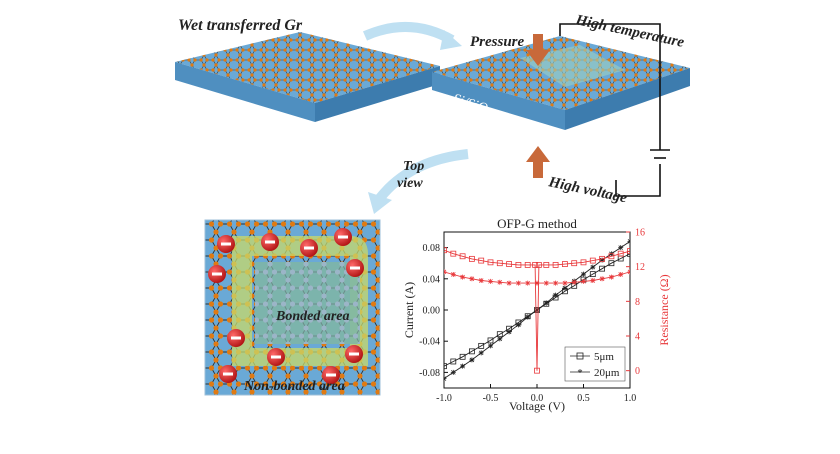  Describe the element at coordinates (580, 356) in the screenshot. I see `legend-marker-5um` at that location.